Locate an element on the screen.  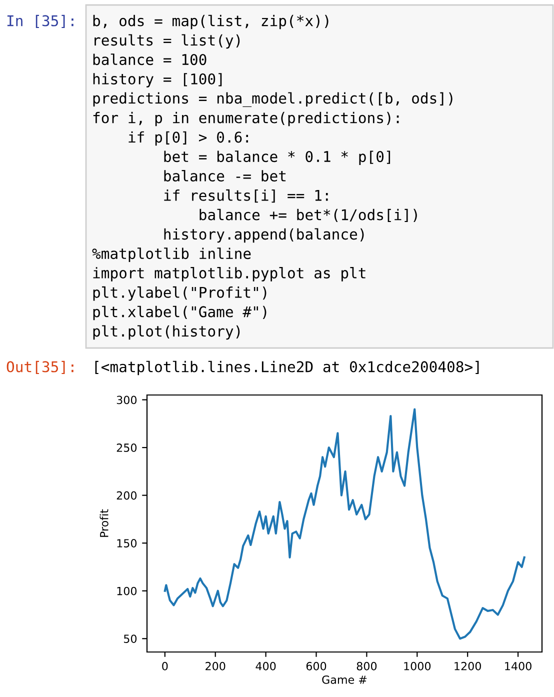
text: [<matplotlib.lines.Line2D at 0x1cdce200408>] is located at coordinates (287, 368).